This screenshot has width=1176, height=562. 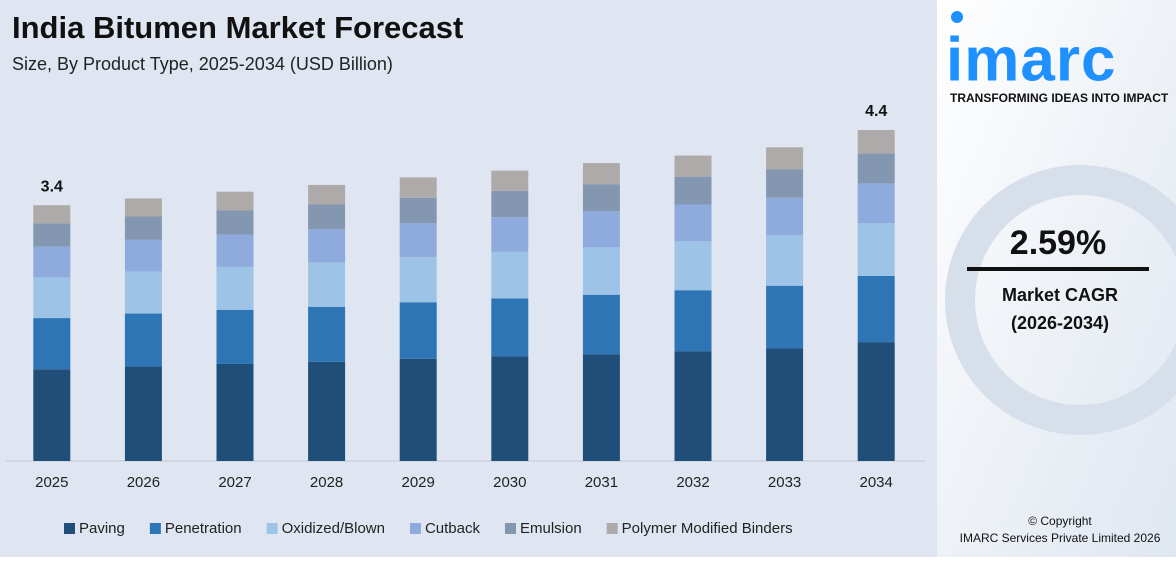 What do you see at coordinates (1058, 269) in the screenshot?
I see `cagr-rule` at bounding box center [1058, 269].